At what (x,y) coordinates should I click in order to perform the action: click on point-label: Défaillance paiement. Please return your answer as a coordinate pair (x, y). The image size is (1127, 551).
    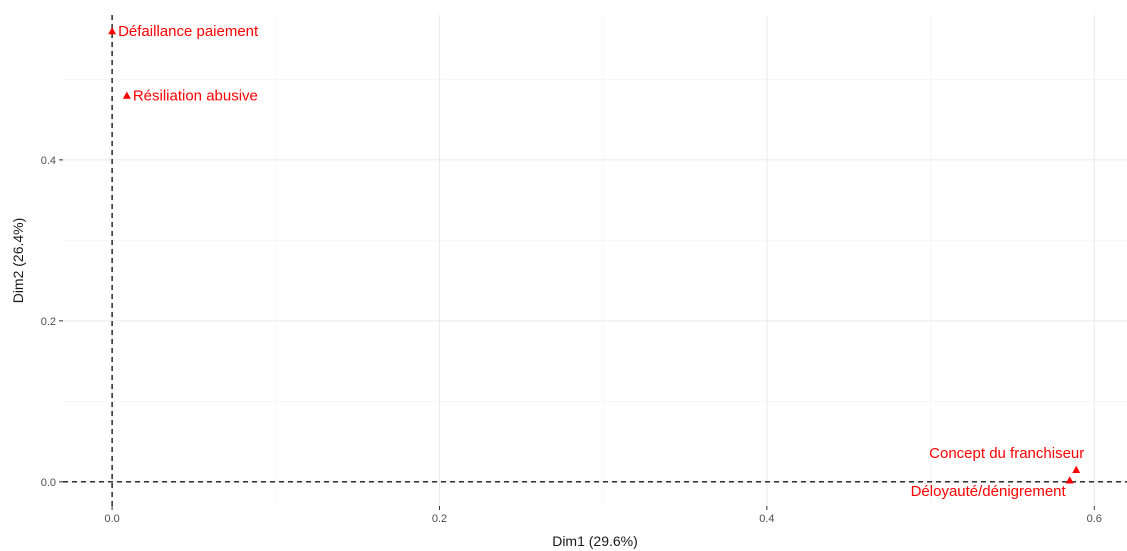
    Looking at the image, I should click on (188, 31).